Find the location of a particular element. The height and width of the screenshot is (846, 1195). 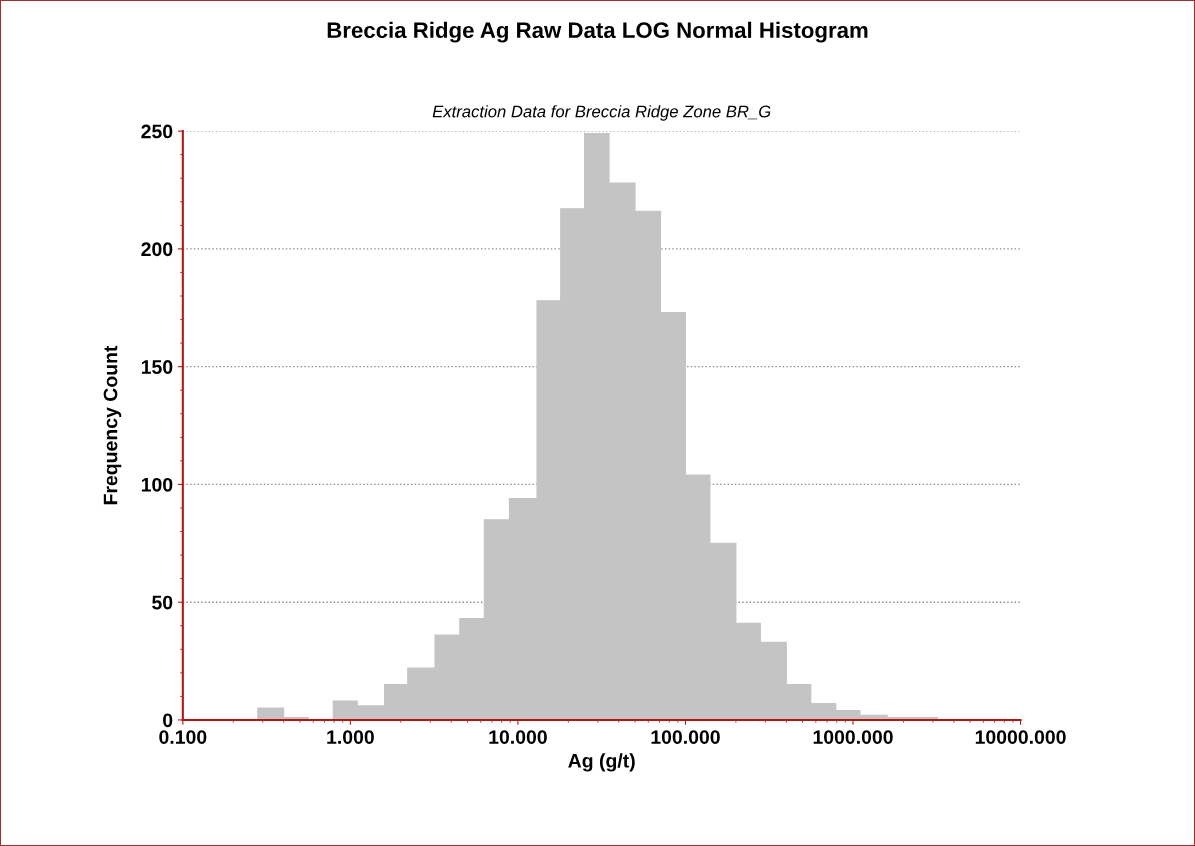

y-tick-label: 250 is located at coordinates (157, 131).